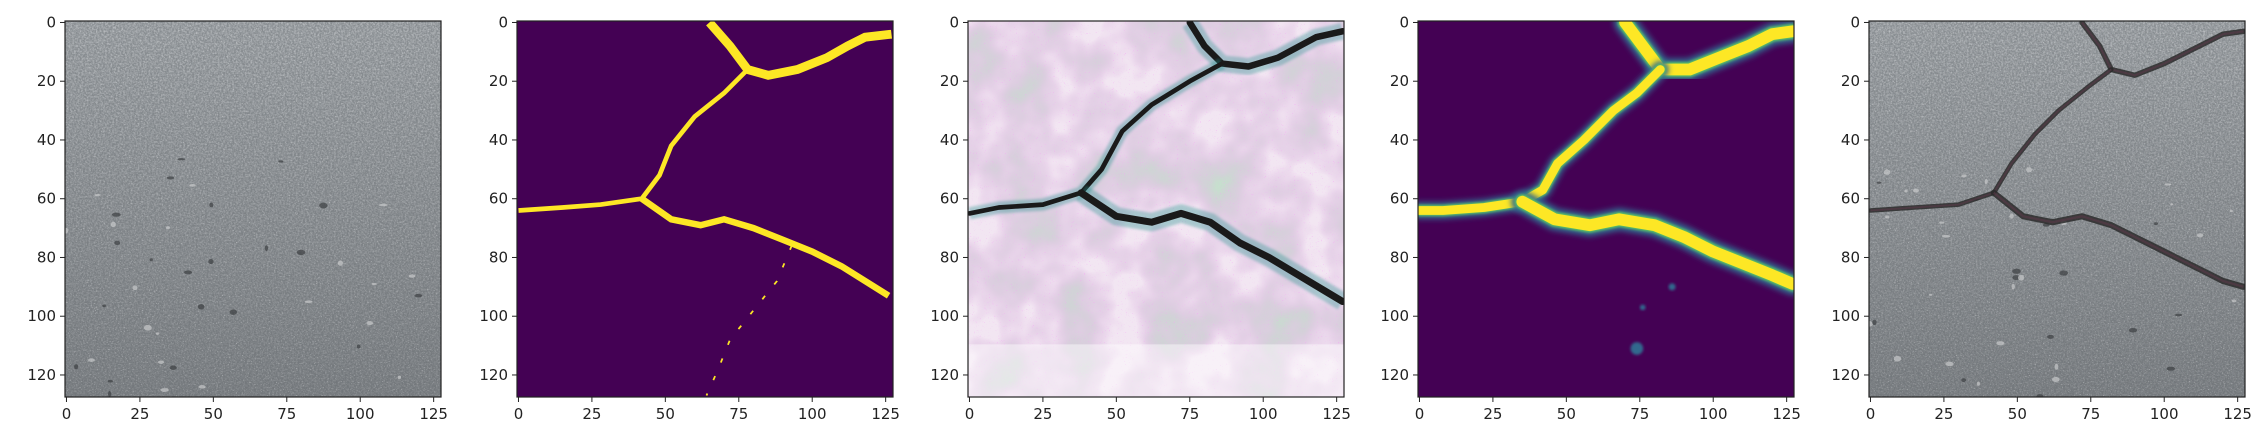  What do you see at coordinates (1786, 414) in the screenshot?
I see `x-tick-label: 125` at bounding box center [1786, 414].